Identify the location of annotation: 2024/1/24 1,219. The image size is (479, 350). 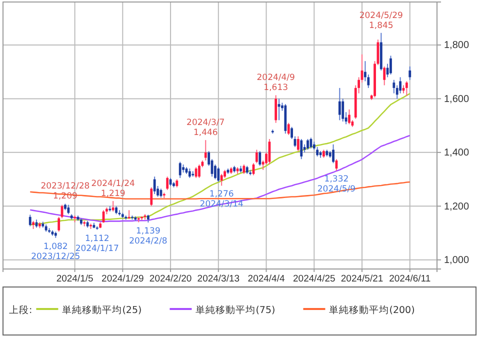
(113, 189).